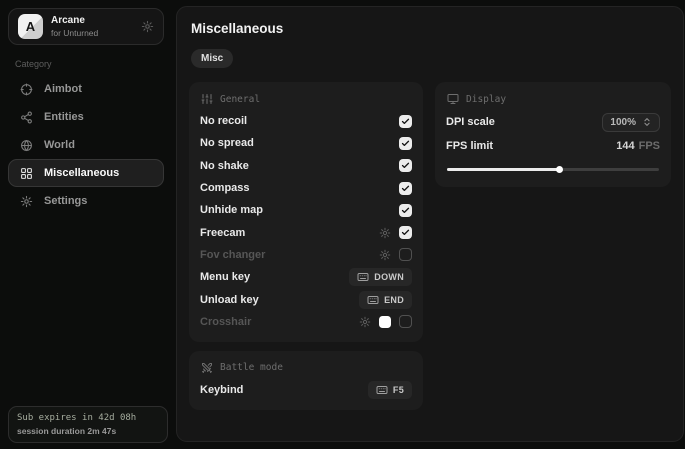 This screenshot has width=685, height=449. What do you see at coordinates (453, 99) in the screenshot?
I see `monitor-icon` at bounding box center [453, 99].